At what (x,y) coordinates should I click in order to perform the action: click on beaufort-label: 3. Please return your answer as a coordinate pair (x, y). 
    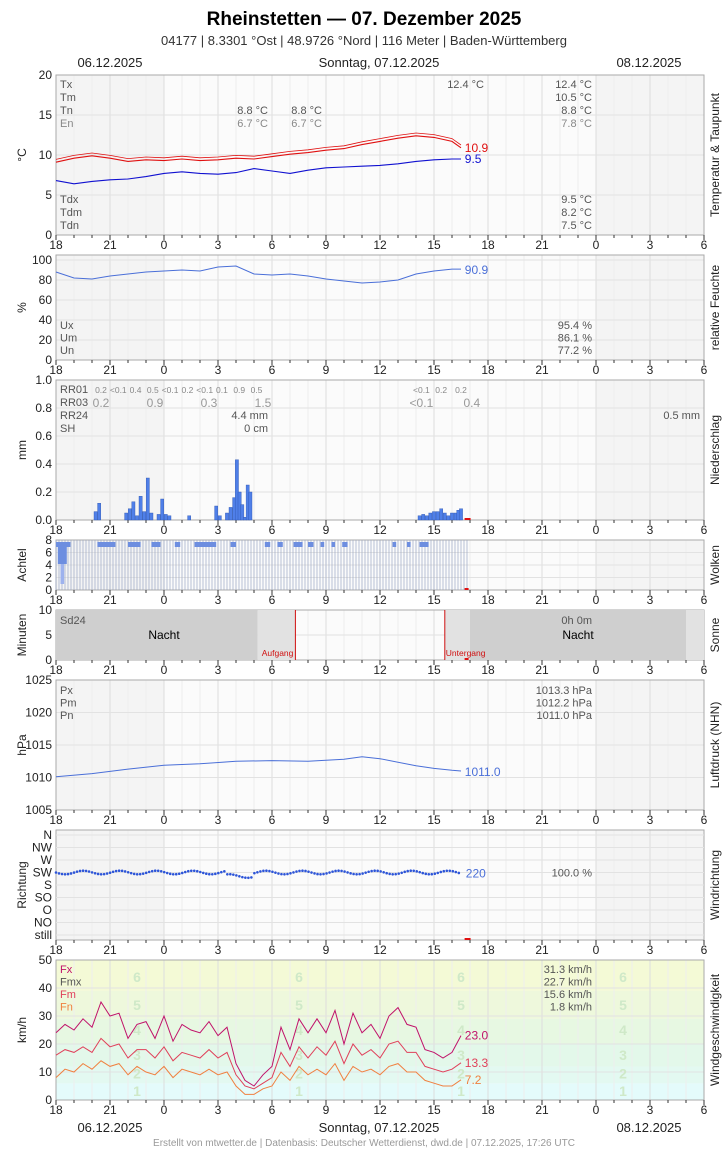
    Looking at the image, I should click on (299, 1055).